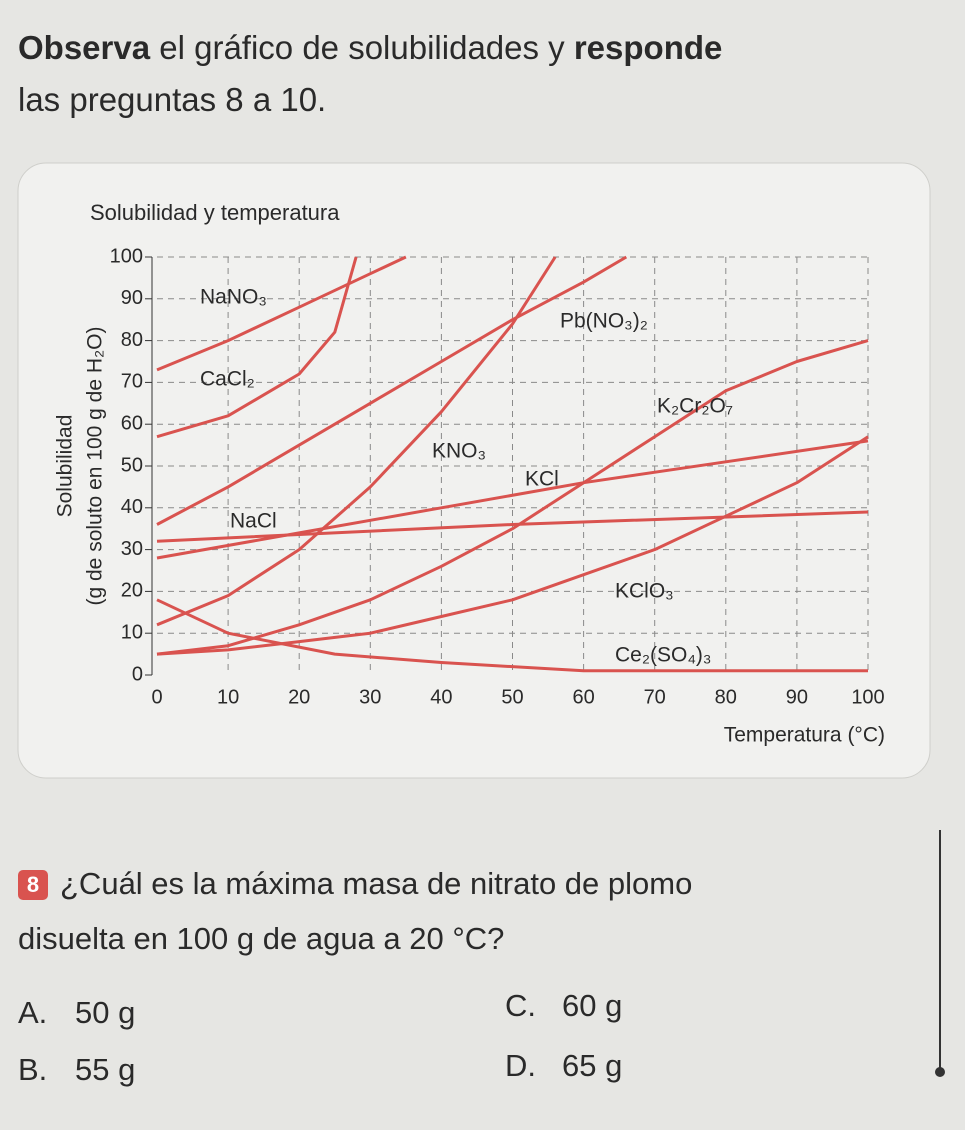 Image resolution: width=965 pixels, height=1130 pixels. Describe the element at coordinates (215, 212) in the screenshot. I see `chart-title: Solubilidad y temperatura` at that location.